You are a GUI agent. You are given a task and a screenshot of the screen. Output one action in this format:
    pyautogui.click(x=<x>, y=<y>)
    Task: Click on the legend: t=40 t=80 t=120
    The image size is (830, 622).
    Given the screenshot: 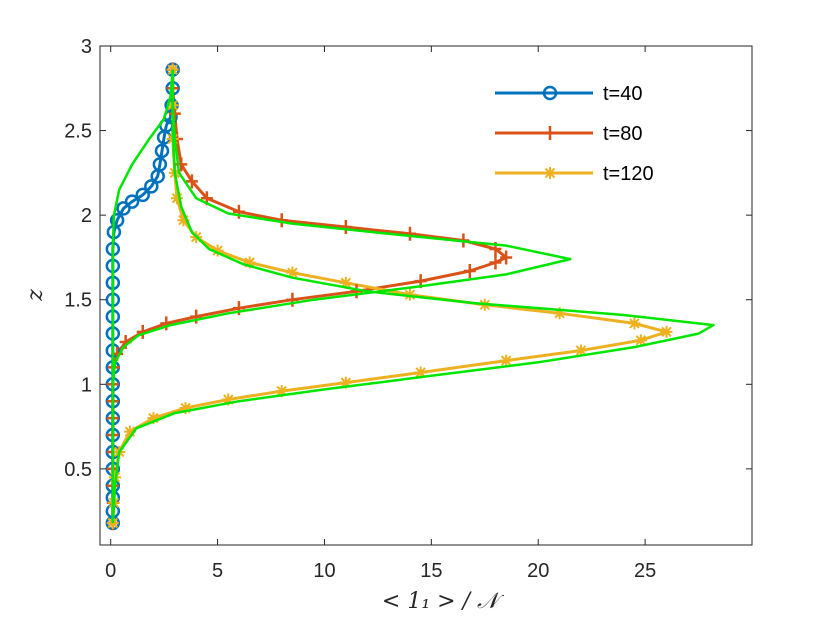 What is the action you would take?
    pyautogui.click(x=574, y=134)
    